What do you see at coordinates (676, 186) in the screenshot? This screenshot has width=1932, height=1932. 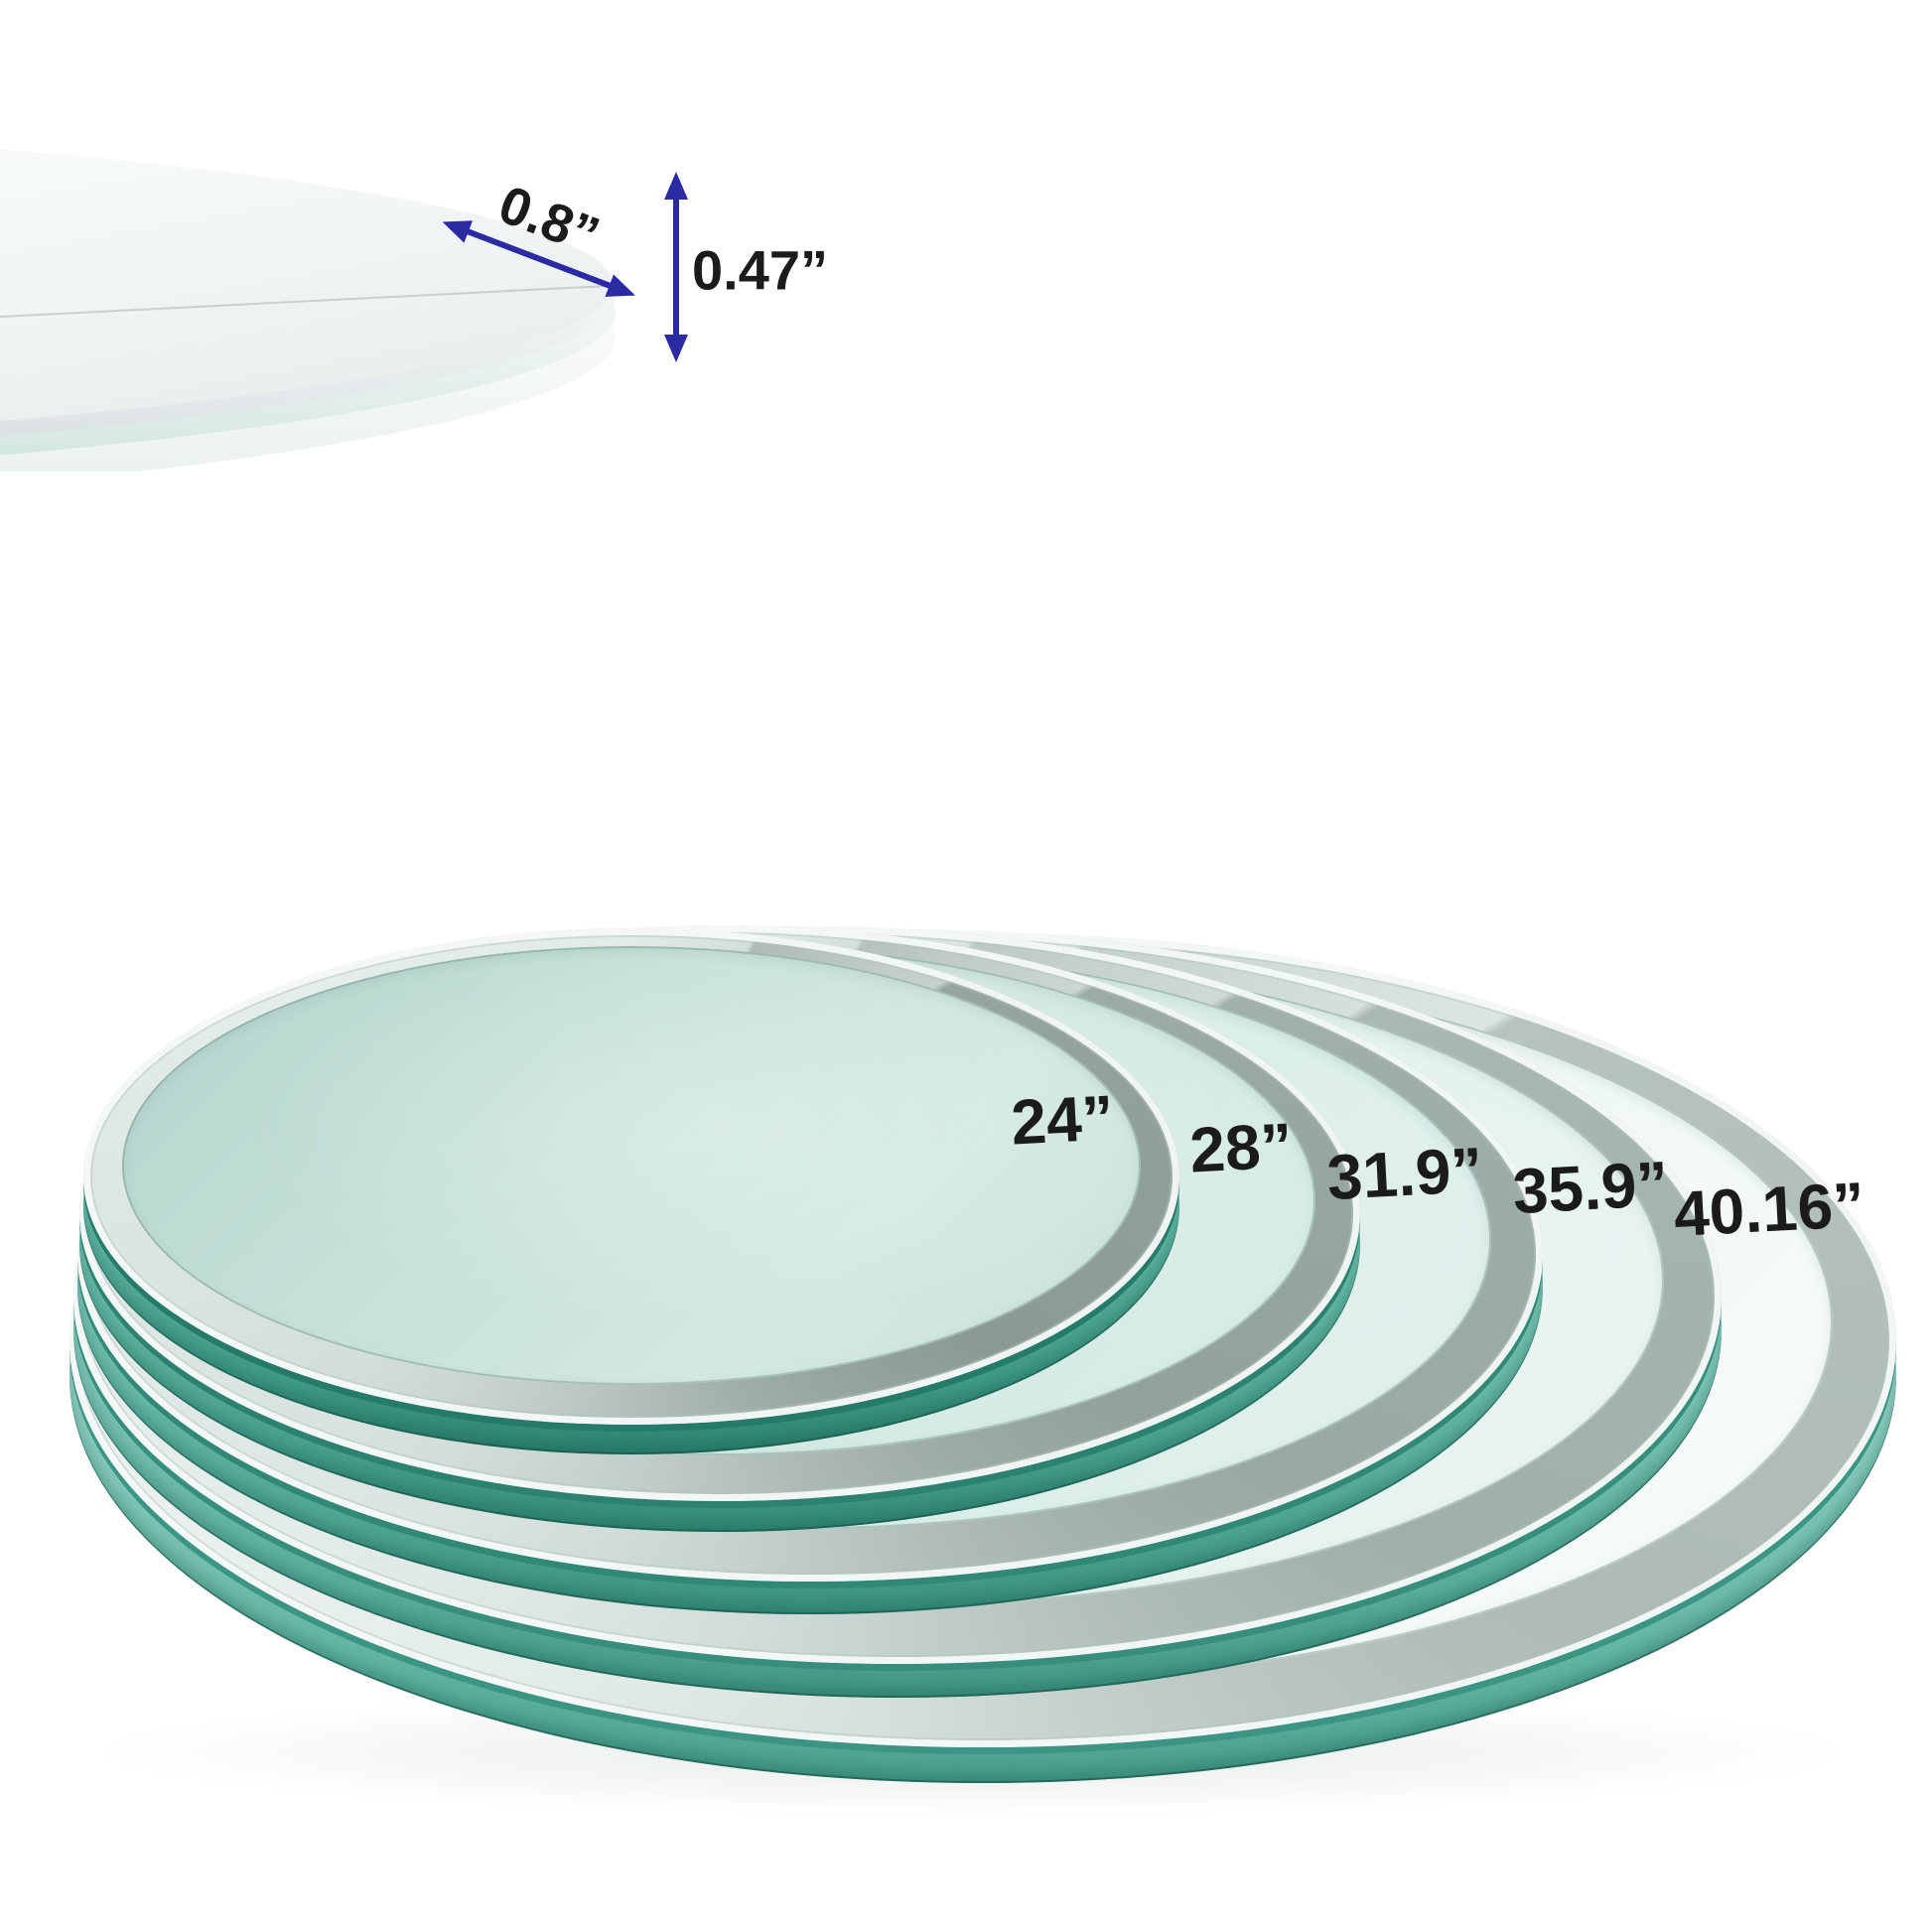 I see `arrowhead-up-icon` at bounding box center [676, 186].